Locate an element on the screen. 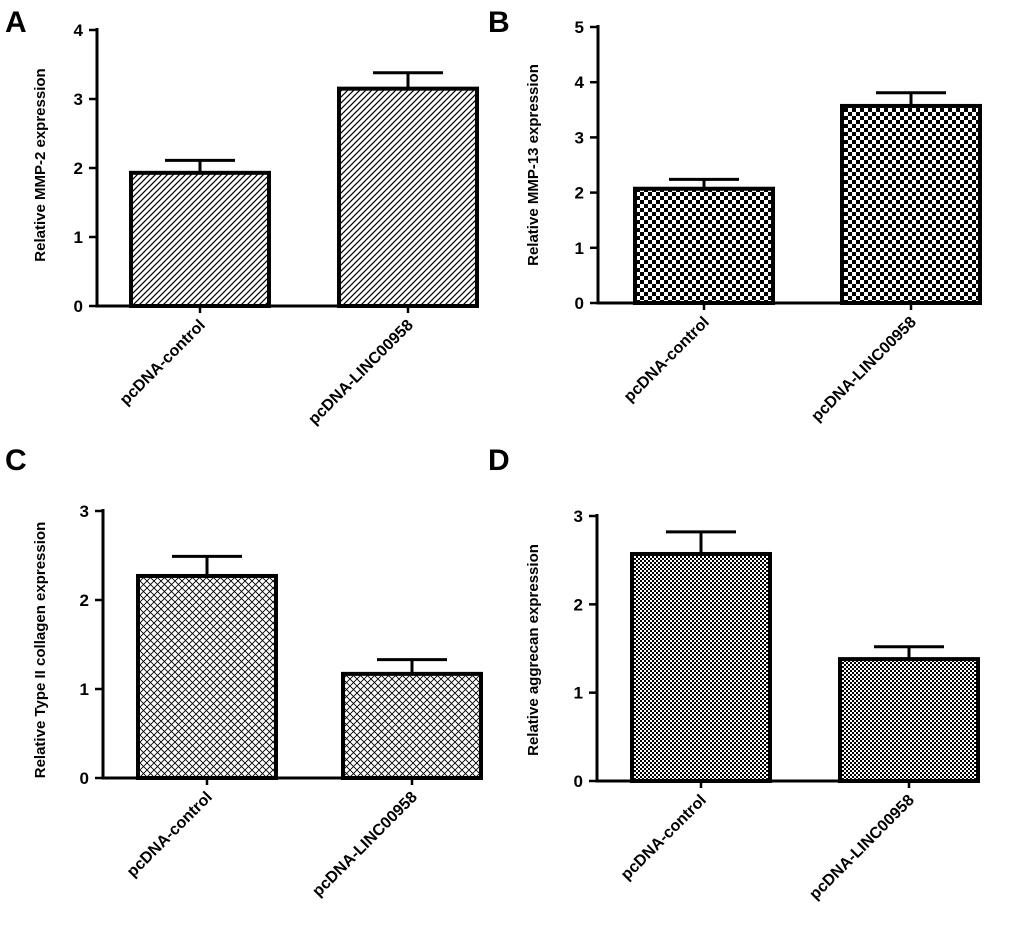 This screenshot has height=935, width=1020. panel-letter: B is located at coordinates (499, 22).